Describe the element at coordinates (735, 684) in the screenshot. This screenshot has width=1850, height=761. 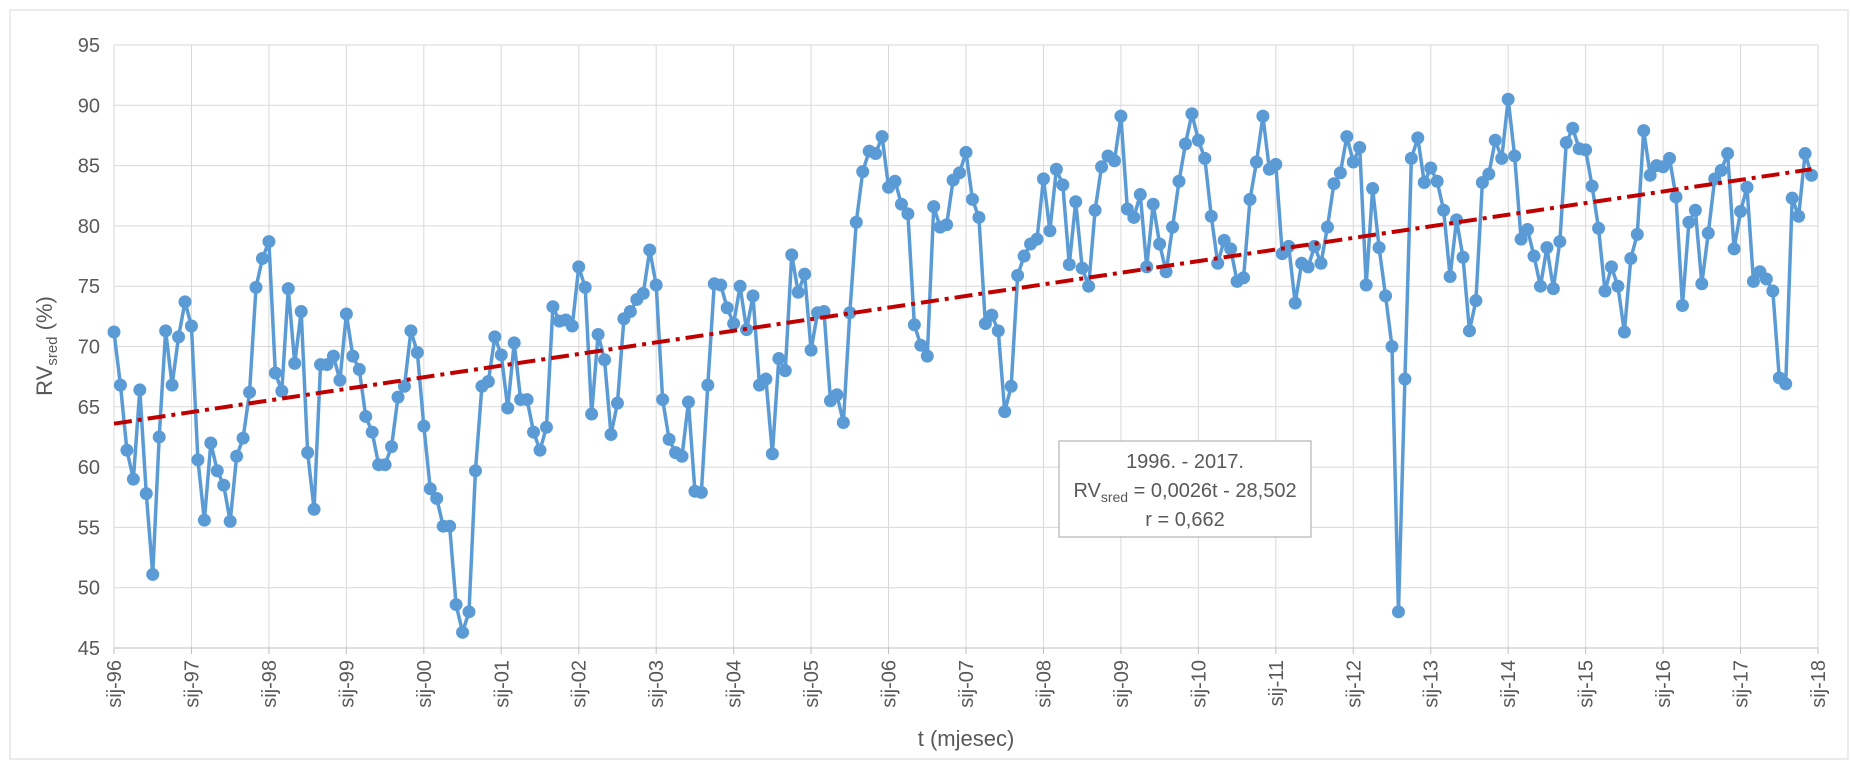
I see `x-tick-label: sij-04` at that location.